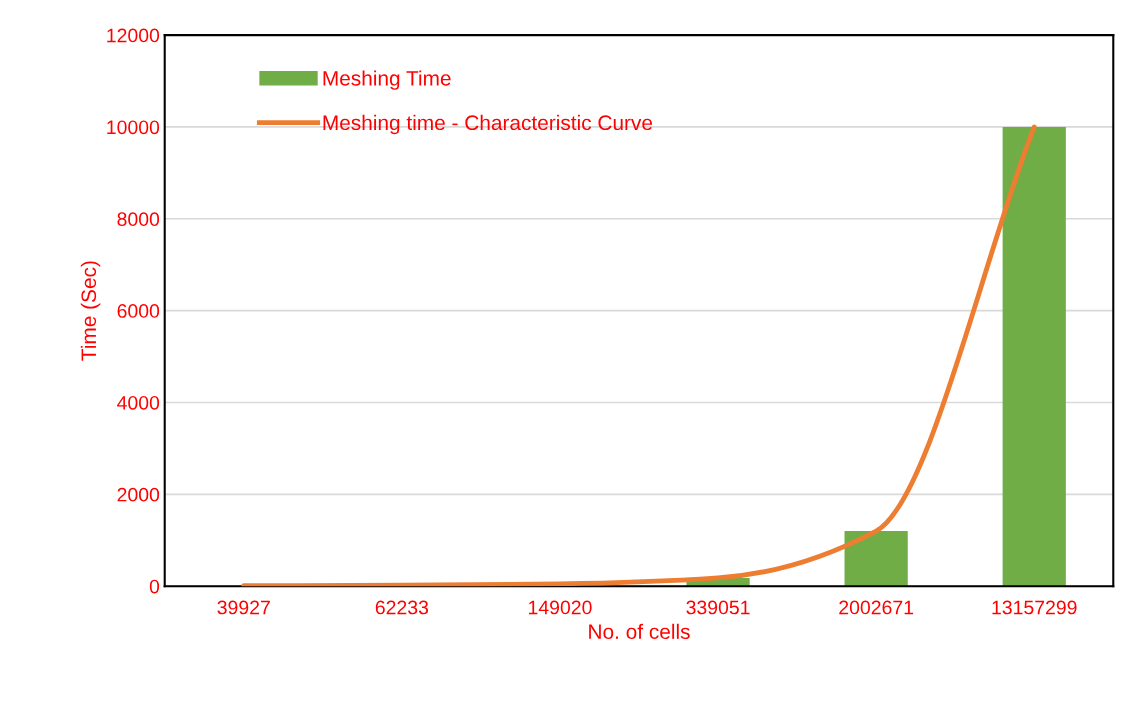 This screenshot has height=702, width=1136. Describe the element at coordinates (639, 631) in the screenshot. I see `x-axis-title: No. of cells` at that location.